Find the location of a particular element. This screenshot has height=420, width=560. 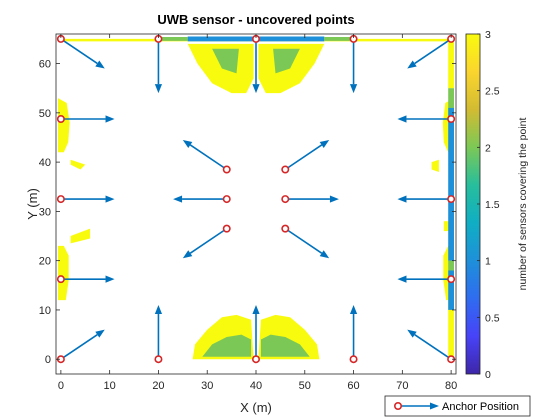

chart-title: UWB sensor - uncovered points is located at coordinates (255, 19).